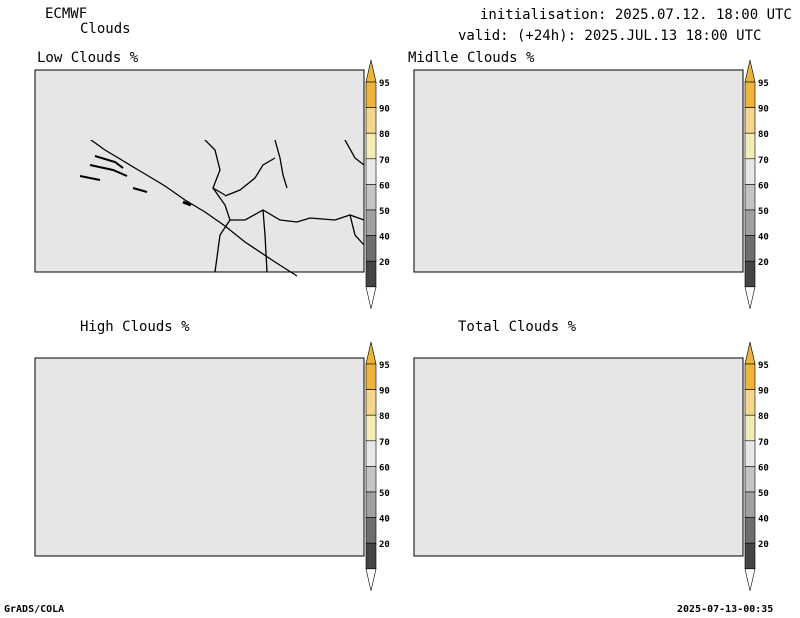 The height and width of the screenshot is (618, 800). What do you see at coordinates (66, 14) in the screenshot?
I see `model-name: ECMWF` at bounding box center [66, 14].